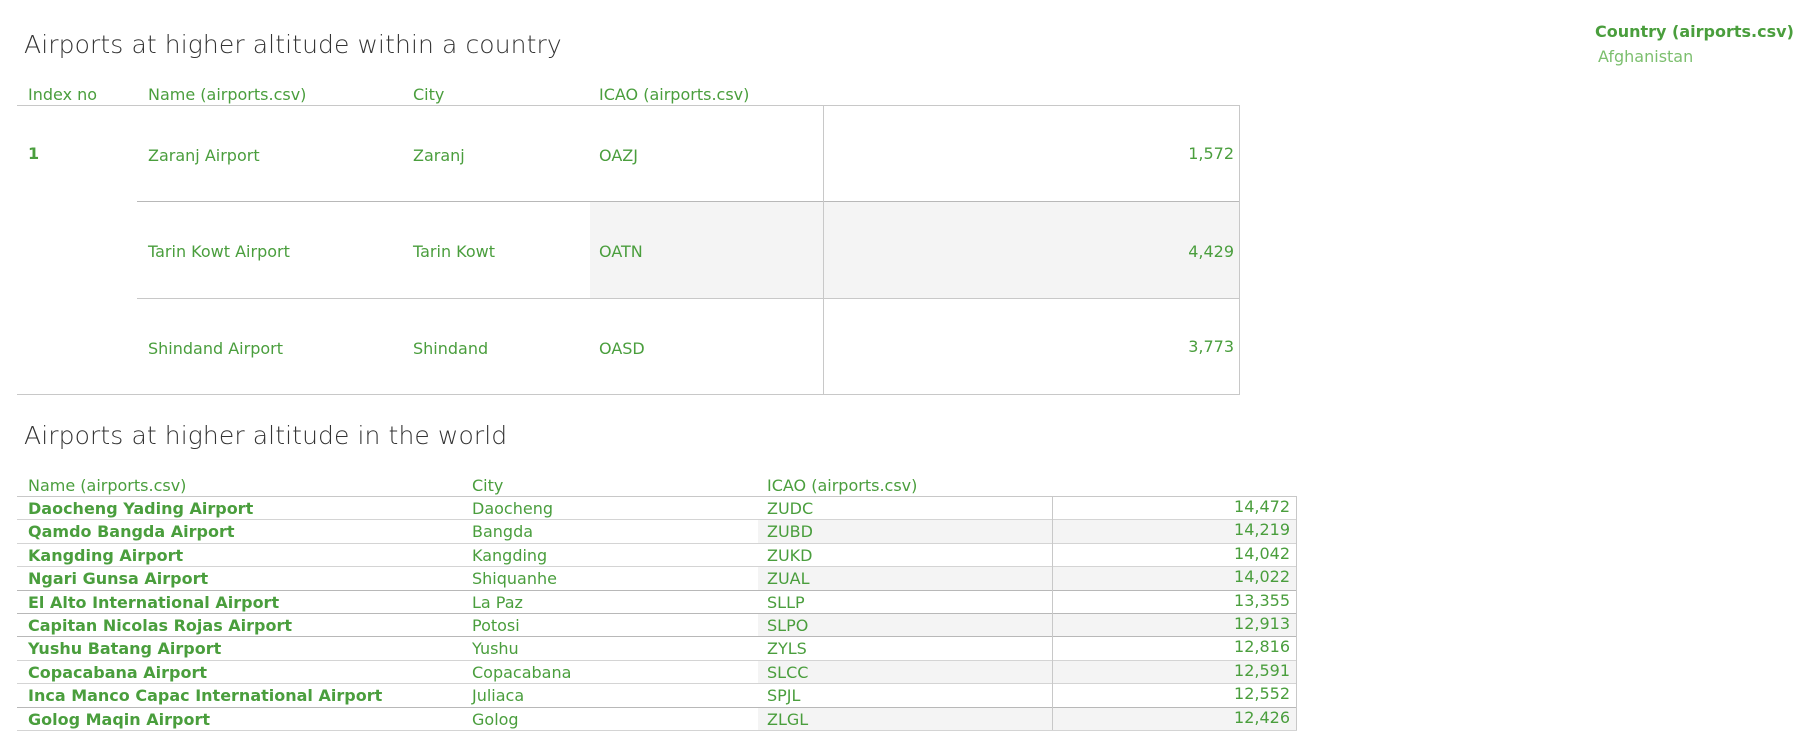 This screenshot has height=747, width=1809. What do you see at coordinates (1262, 623) in the screenshot?
I see `table-row-altitude: 12,913` at bounding box center [1262, 623].